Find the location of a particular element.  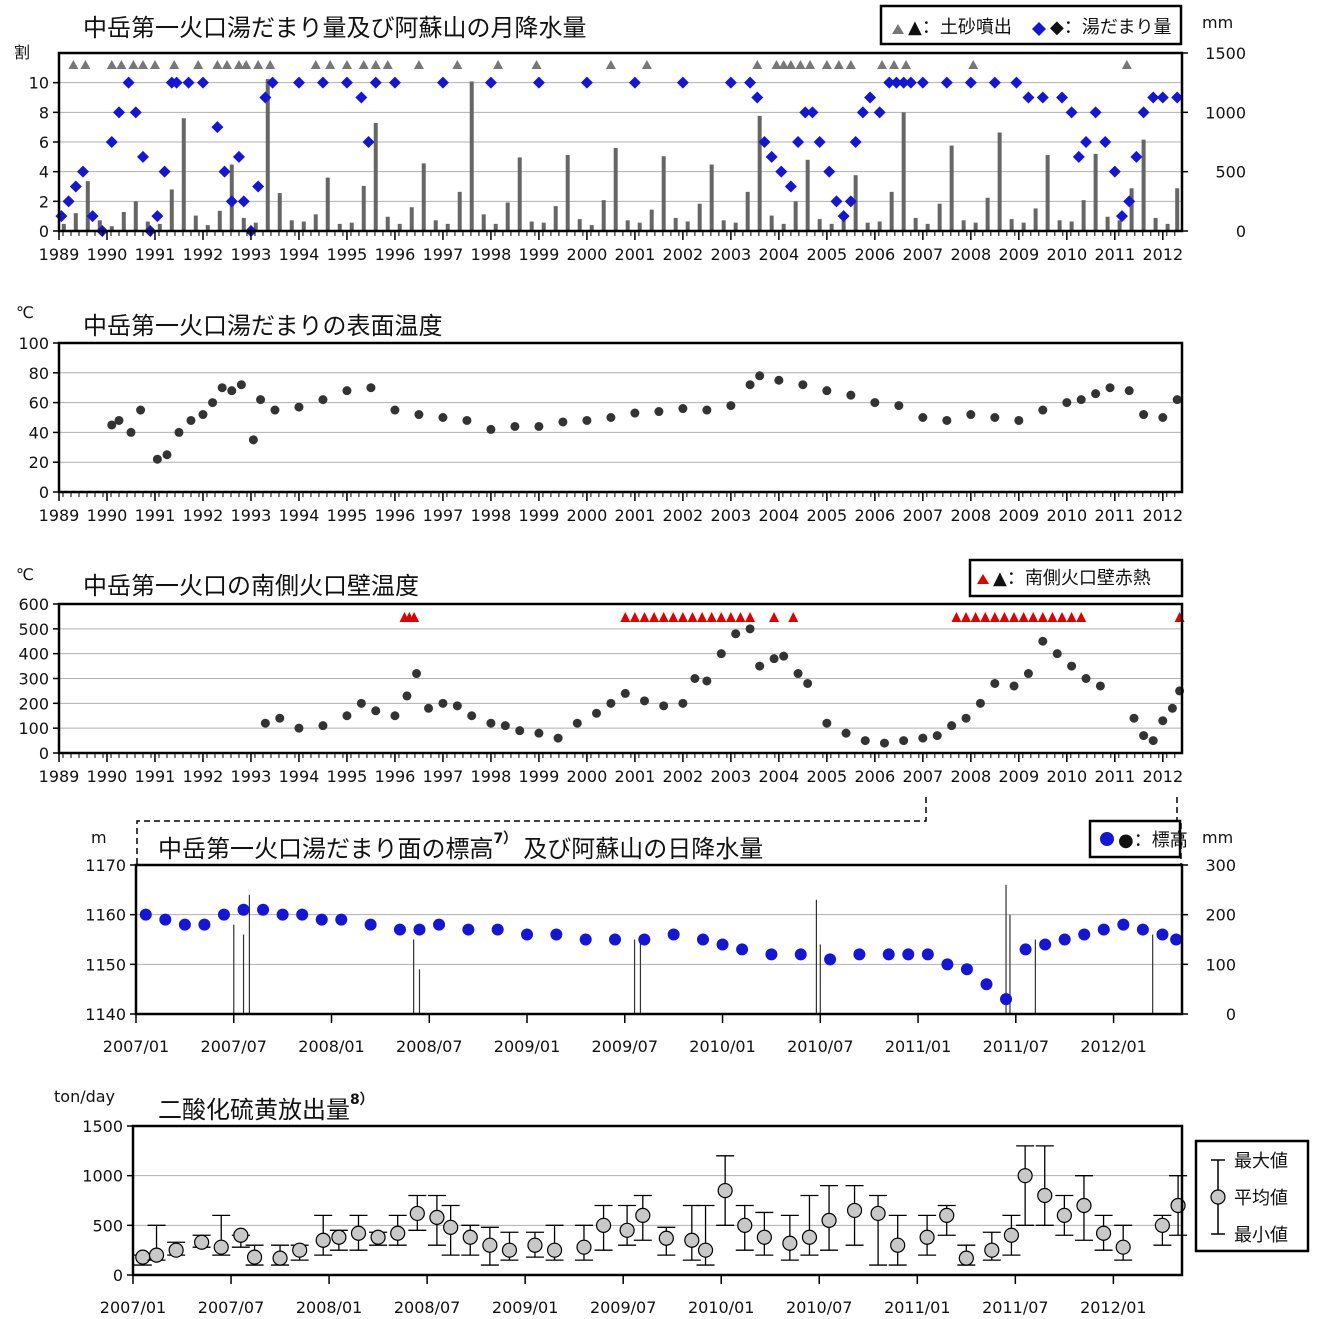

red-glow-legend-icon is located at coordinates (983, 579).